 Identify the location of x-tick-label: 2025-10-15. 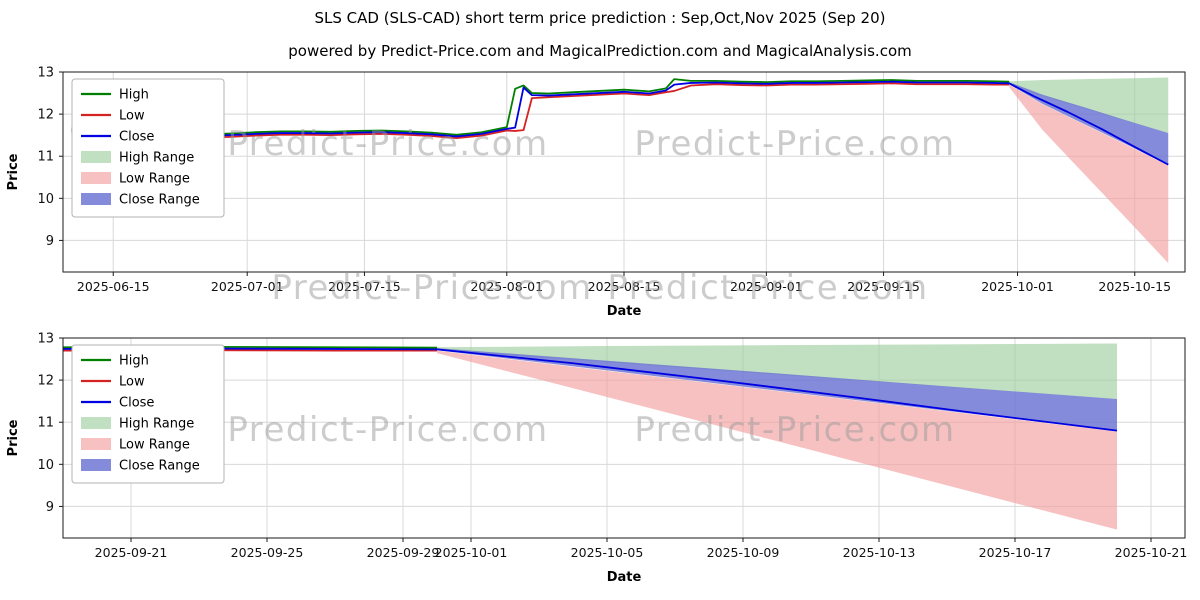
(1134, 286).